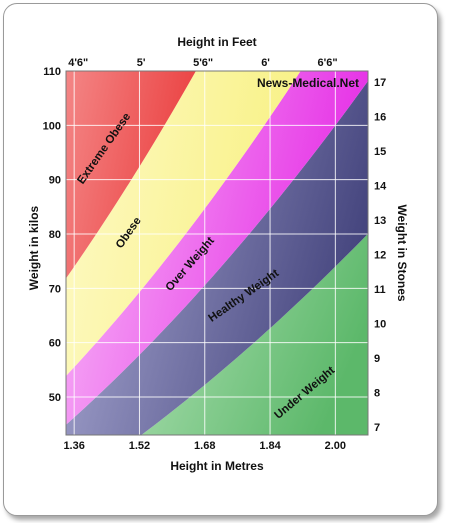  Describe the element at coordinates (204, 446) in the screenshot. I see `x-bottom-tick-label: 1.68` at that location.